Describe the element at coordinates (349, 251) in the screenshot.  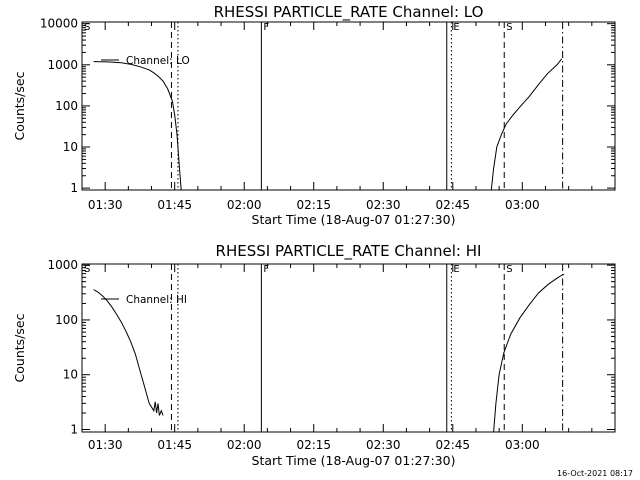
I see `chart-title: RHESSI PARTICLE_RATE Channel: HI` at that location.